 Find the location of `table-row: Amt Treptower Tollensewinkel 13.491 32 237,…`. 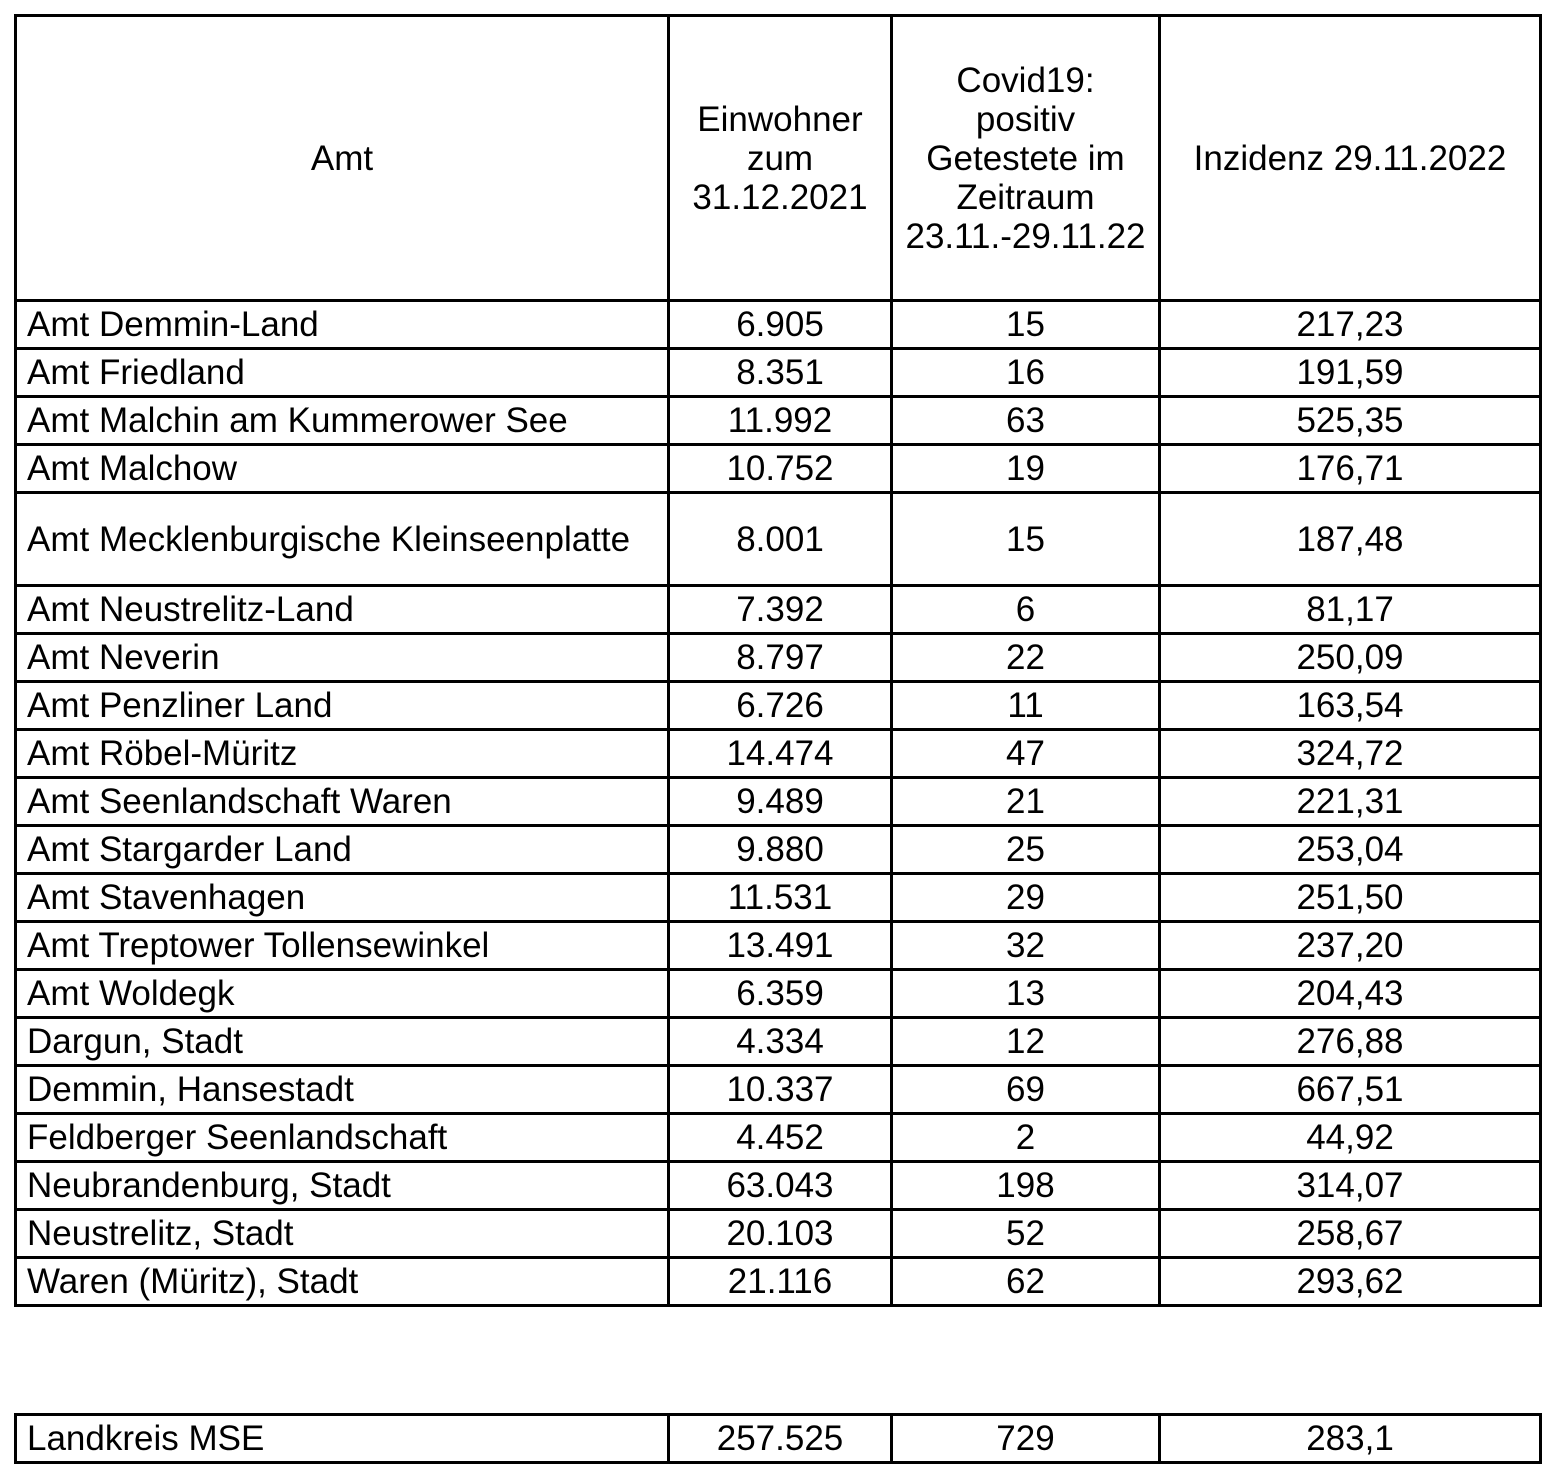

table-row: Amt Treptower Tollensewinkel 13.491 32 237,… is located at coordinates (778, 945).